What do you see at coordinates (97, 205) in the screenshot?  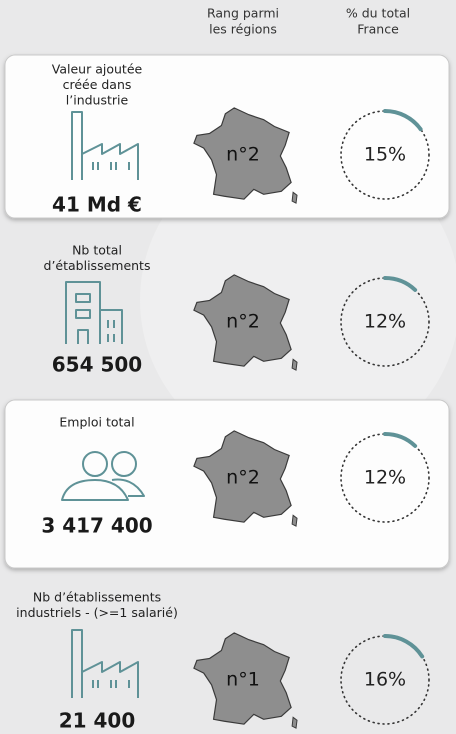 I see `indicator-value: 41 Md €` at bounding box center [97, 205].